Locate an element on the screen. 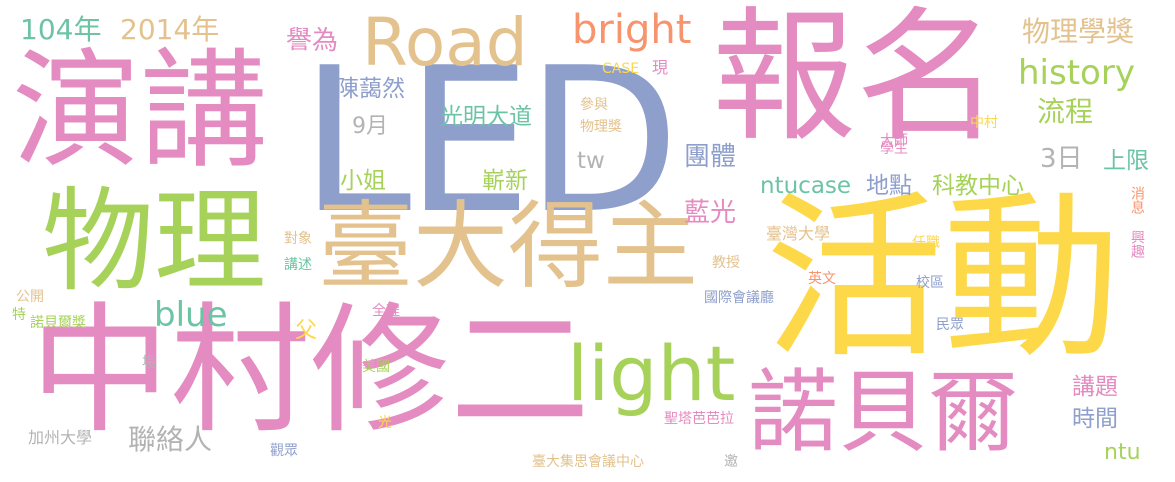  word-cloud-word: 興趣 is located at coordinates (1137, 244).